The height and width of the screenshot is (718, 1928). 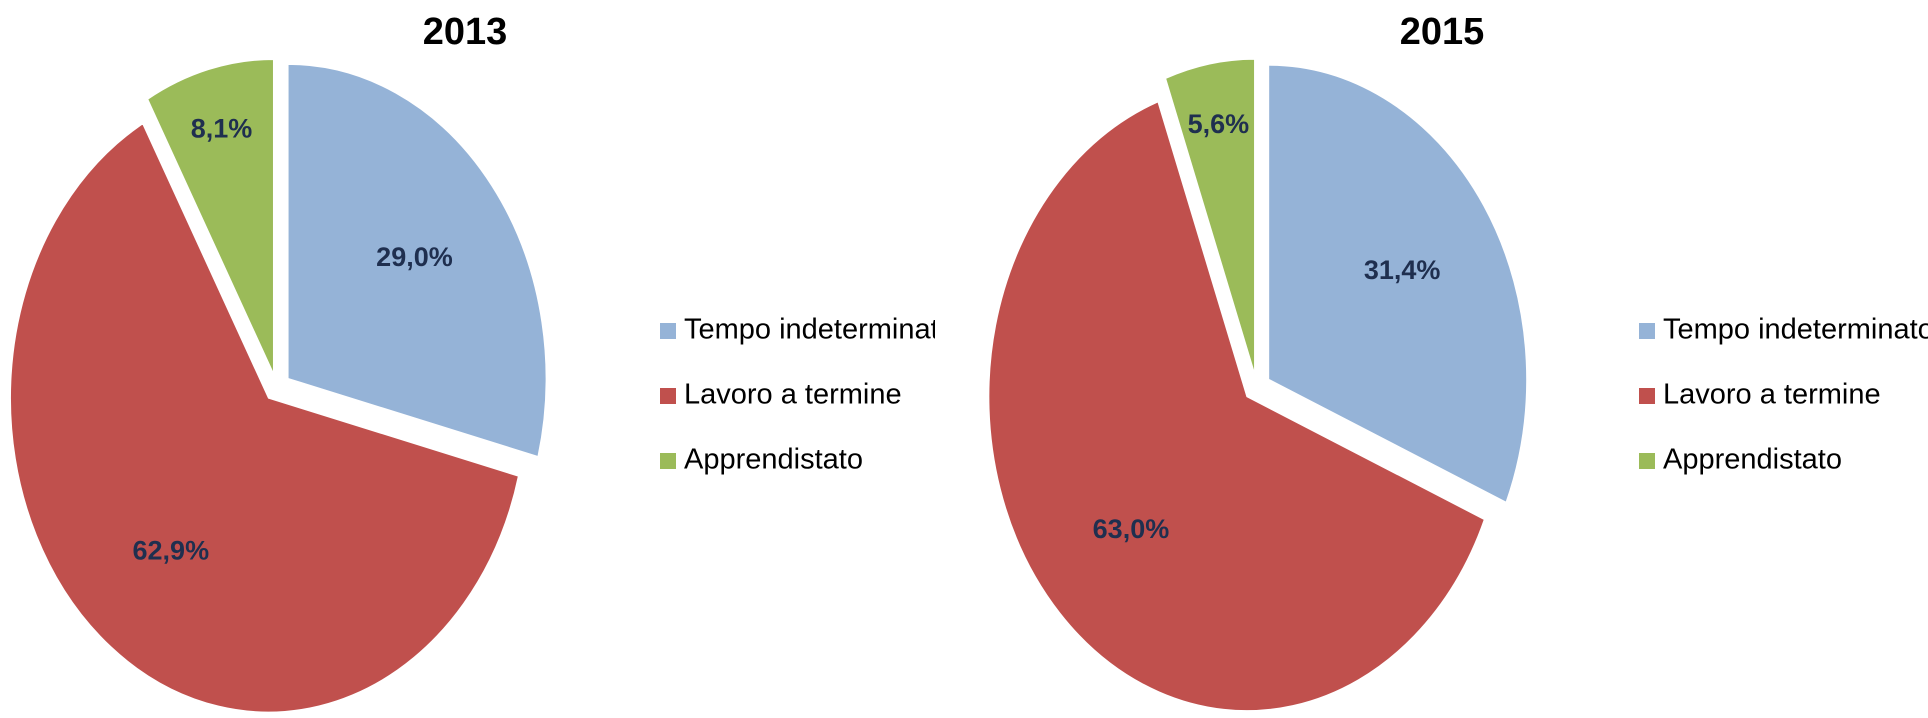 What do you see at coordinates (171, 550) in the screenshot?
I see `data-label: 62,9%` at bounding box center [171, 550].